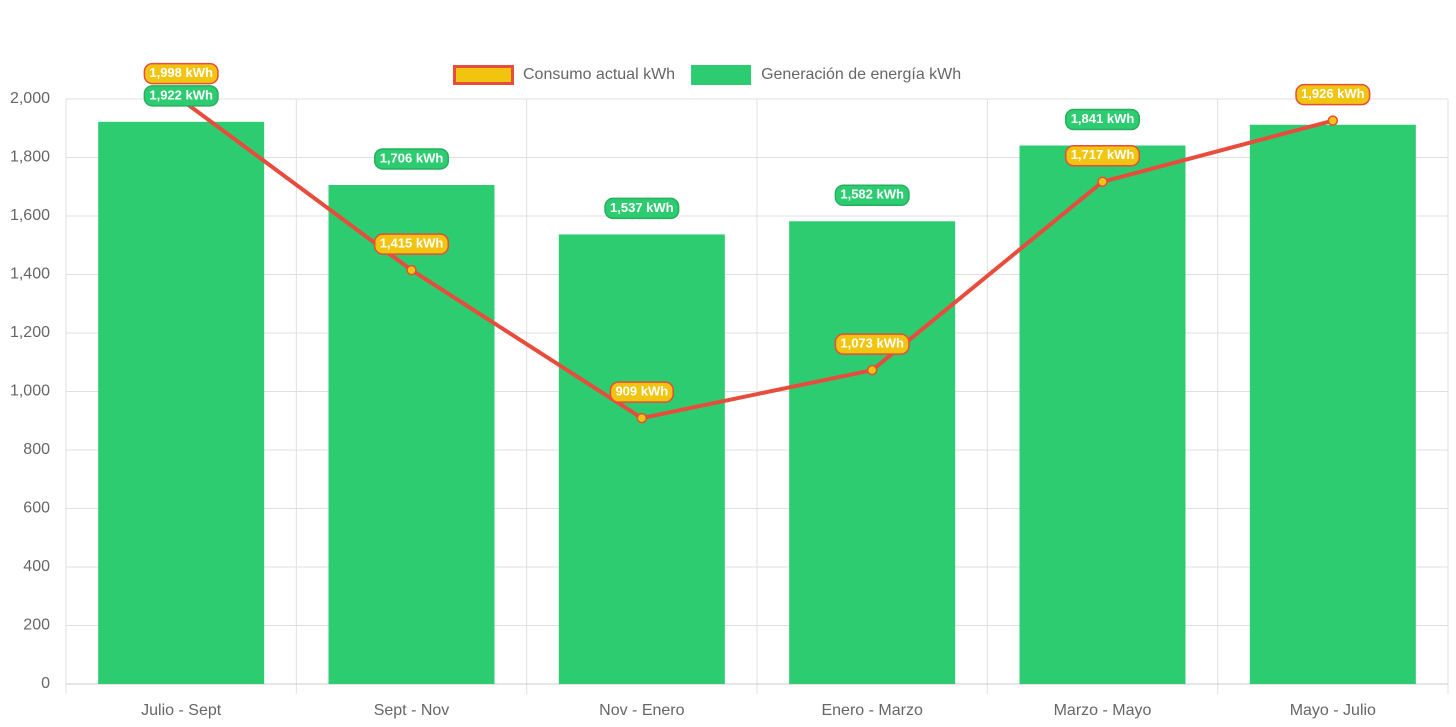 The width and height of the screenshot is (1456, 727). Describe the element at coordinates (30, 332) in the screenshot. I see `y-tick-label: 1,200` at that location.